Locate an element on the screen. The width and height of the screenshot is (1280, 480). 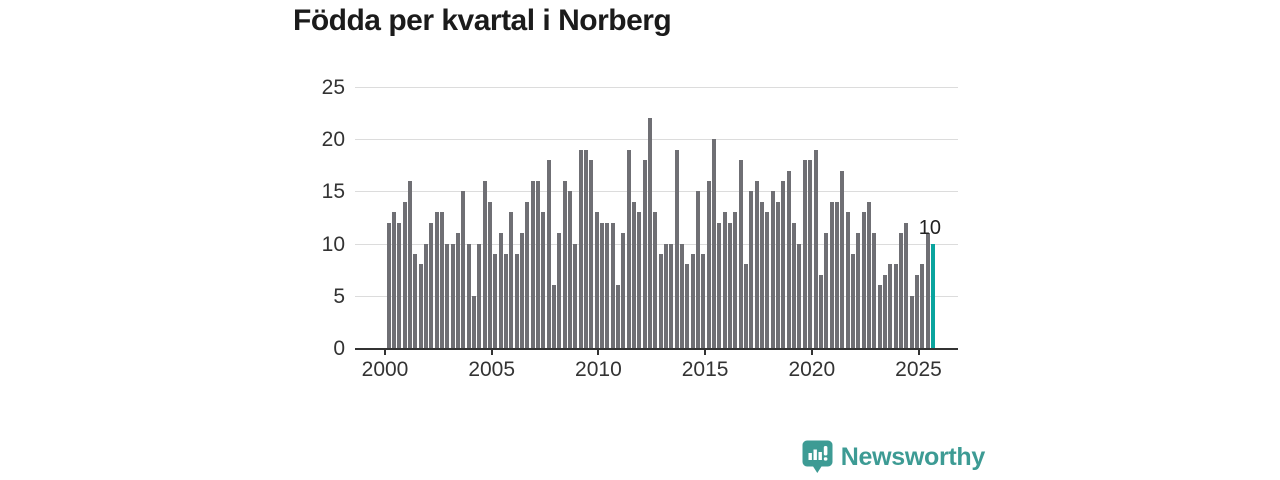
x-tick-label-2005: 2005 is located at coordinates (492, 369).